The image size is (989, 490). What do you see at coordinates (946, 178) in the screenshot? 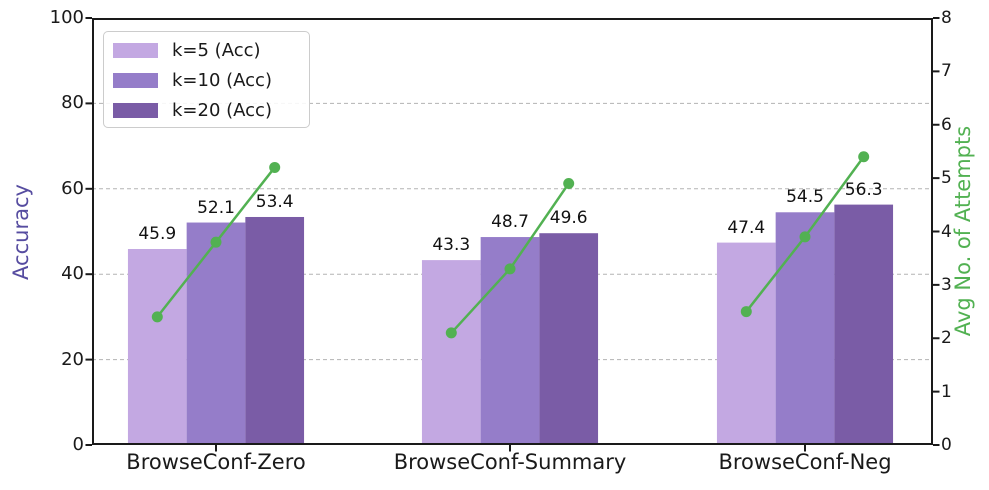
I see `y-right-tick-label: 5` at bounding box center [946, 178].